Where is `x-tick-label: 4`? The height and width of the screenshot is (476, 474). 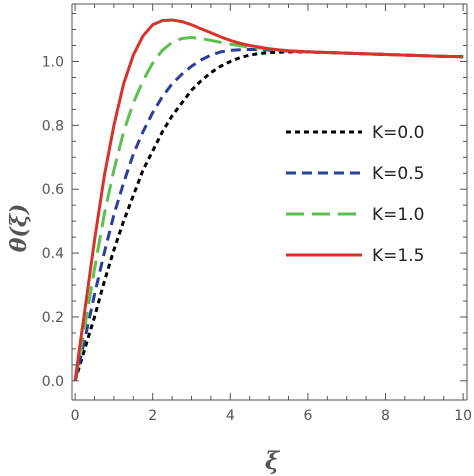
x-tick-label: 4 is located at coordinates (230, 416).